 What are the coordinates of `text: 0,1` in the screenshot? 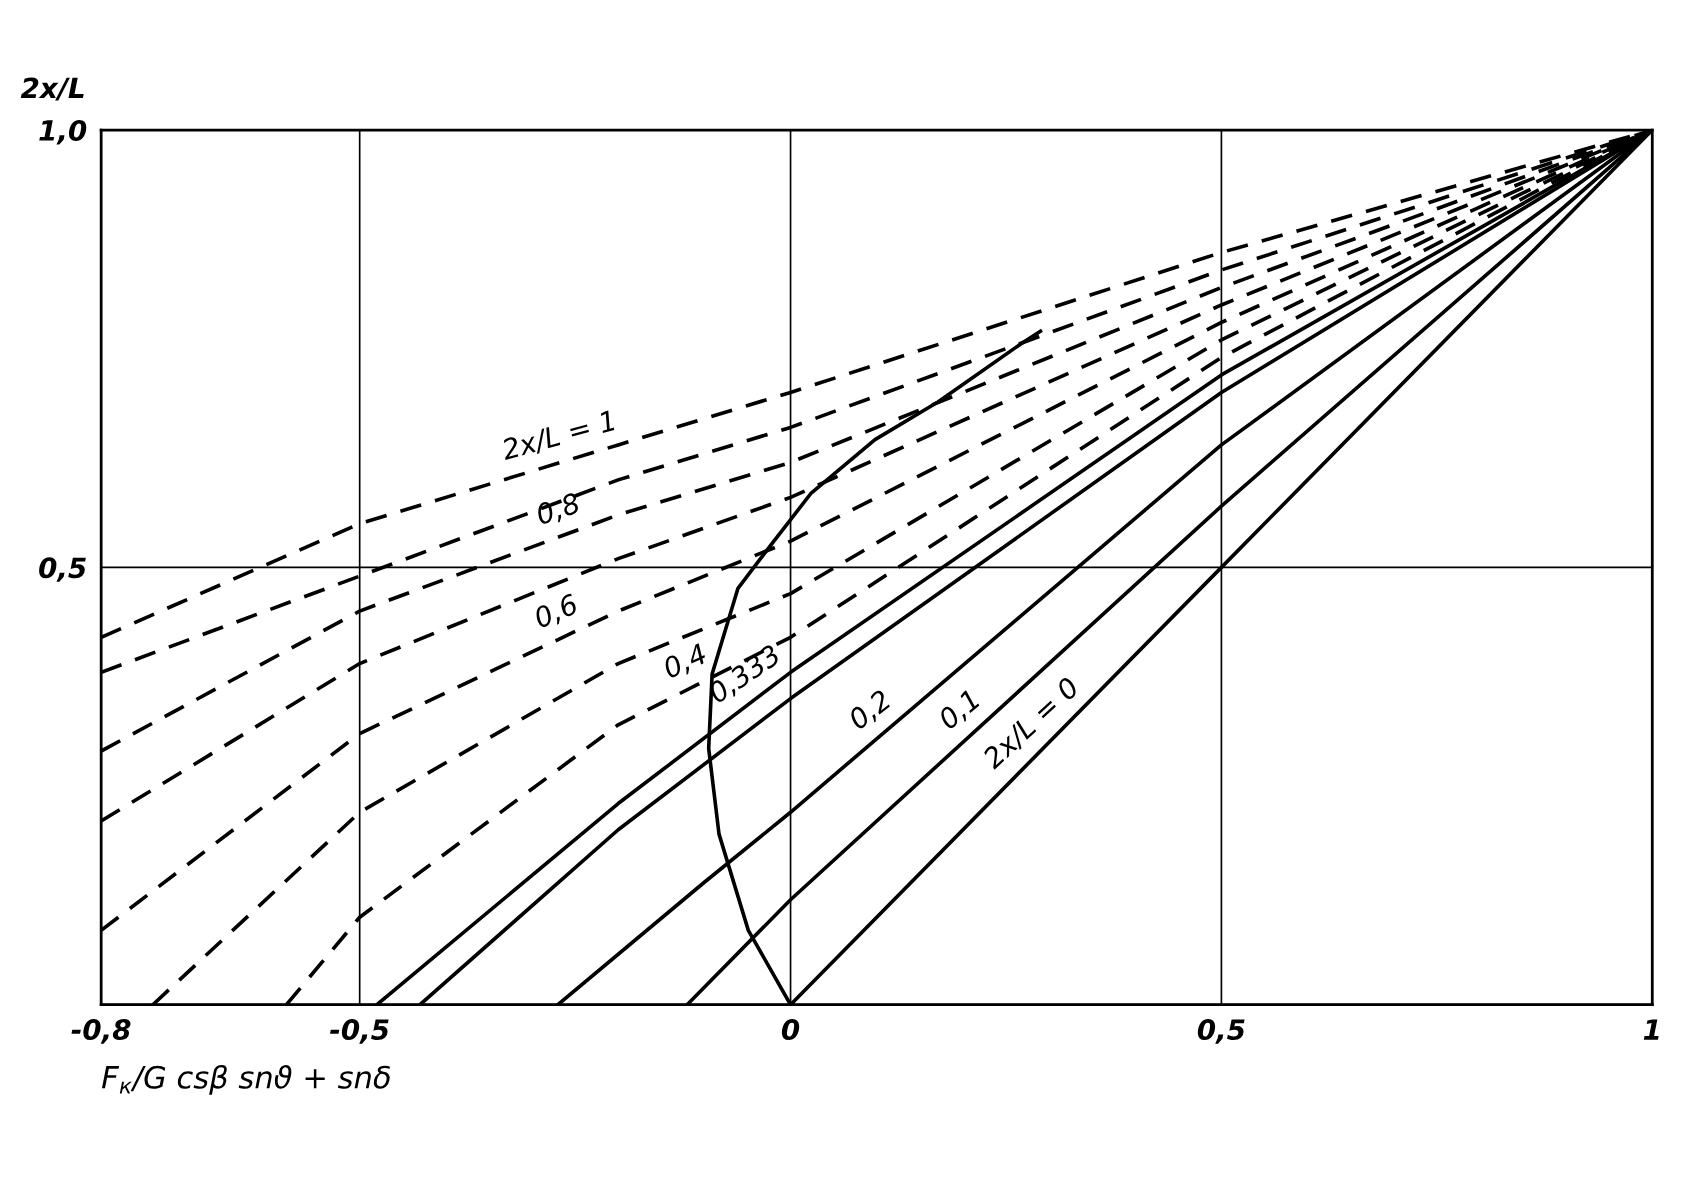 It's located at (959, 711).